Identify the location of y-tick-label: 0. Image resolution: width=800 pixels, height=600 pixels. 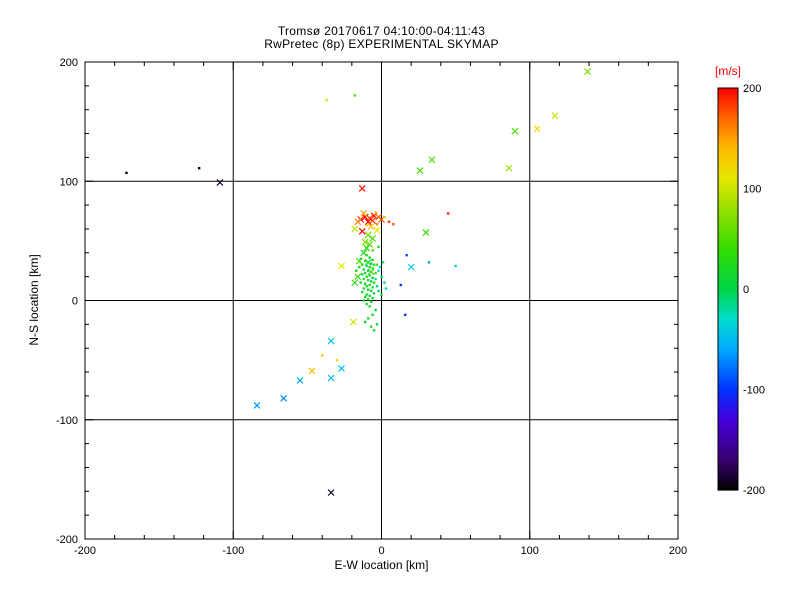
(75, 302).